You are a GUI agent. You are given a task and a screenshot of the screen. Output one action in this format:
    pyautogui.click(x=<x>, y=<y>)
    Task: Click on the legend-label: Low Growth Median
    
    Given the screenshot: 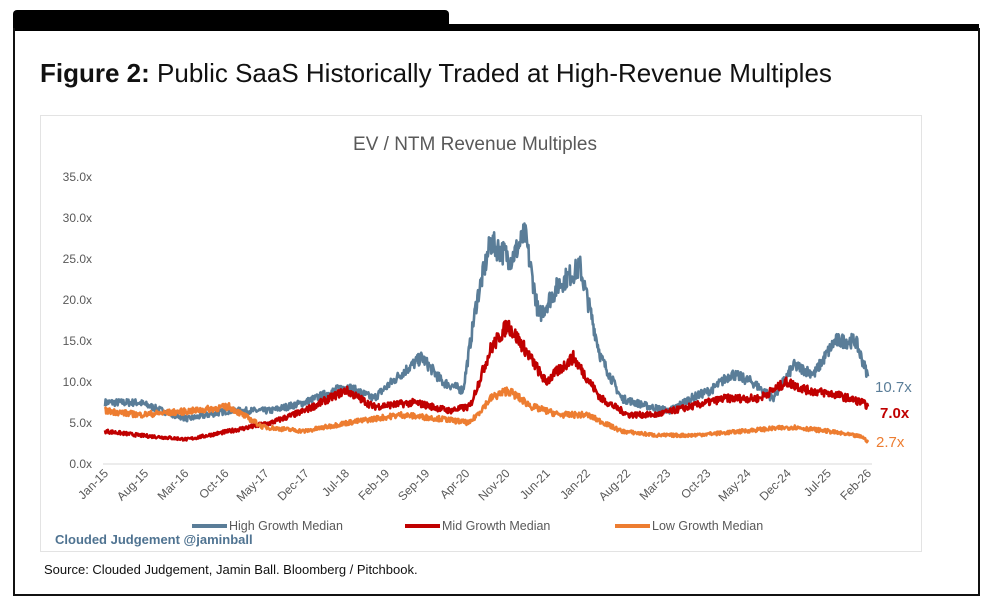 What is the action you would take?
    pyautogui.click(x=707, y=526)
    